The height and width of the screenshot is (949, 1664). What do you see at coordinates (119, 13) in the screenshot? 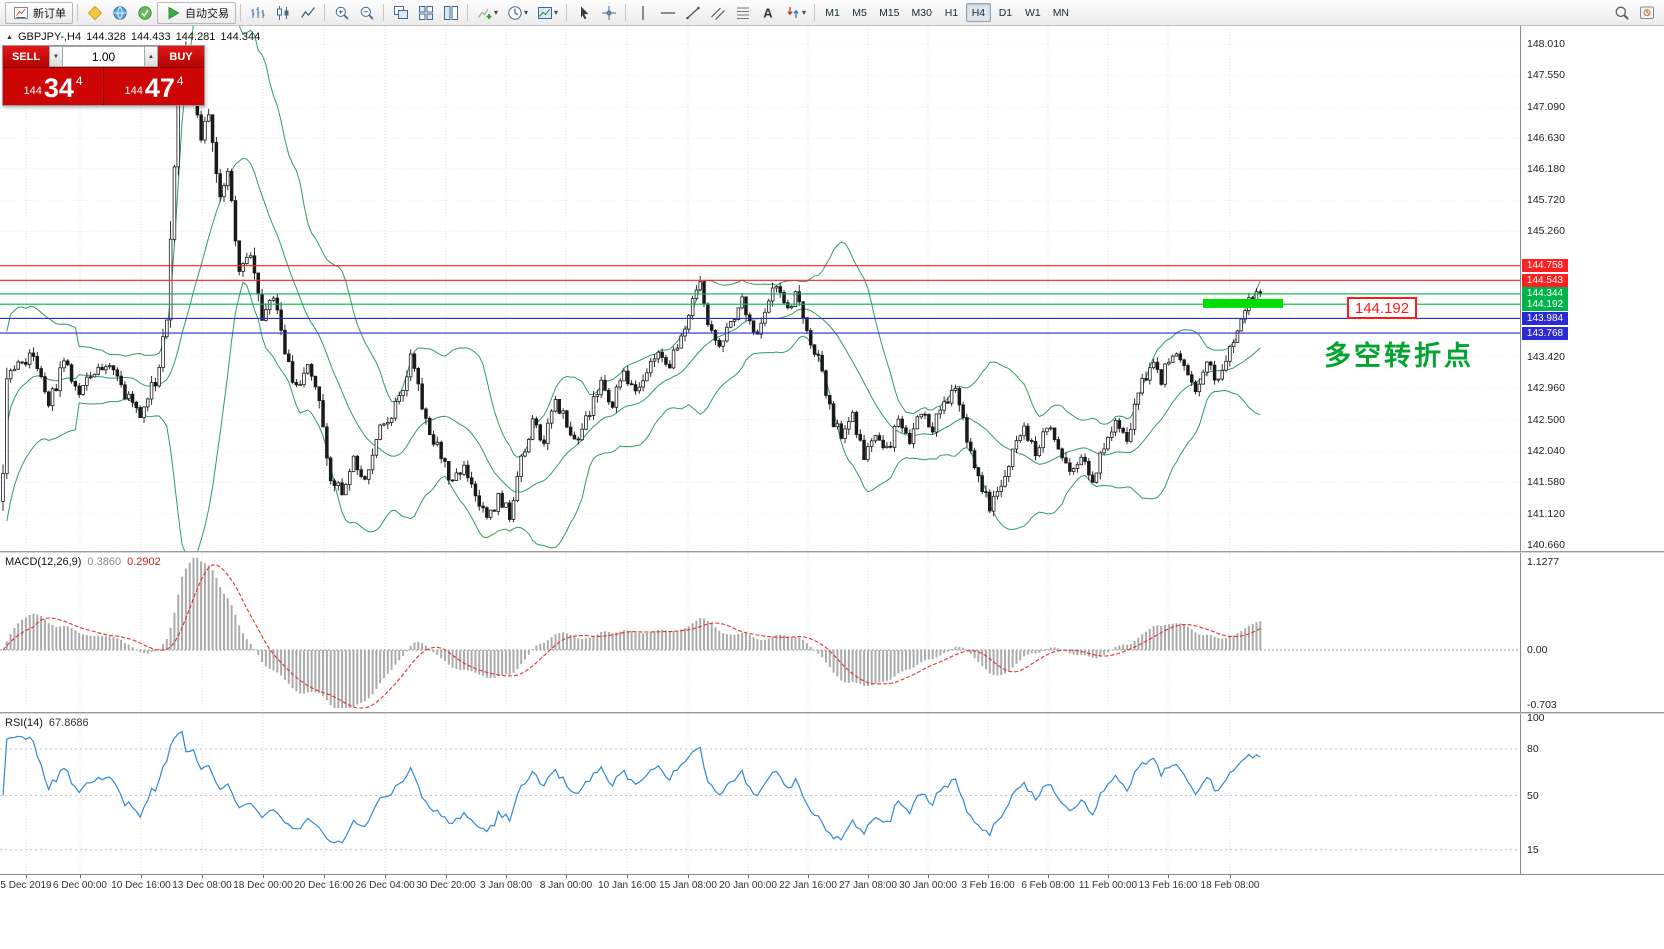
I see `market-watch-button` at bounding box center [119, 13].